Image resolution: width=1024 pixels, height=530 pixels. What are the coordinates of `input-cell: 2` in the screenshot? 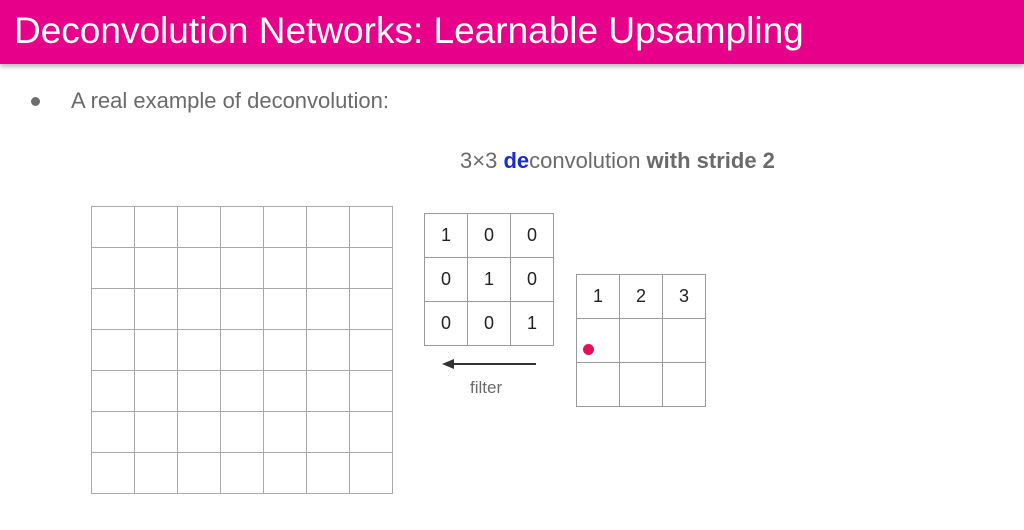 It's located at (641, 296).